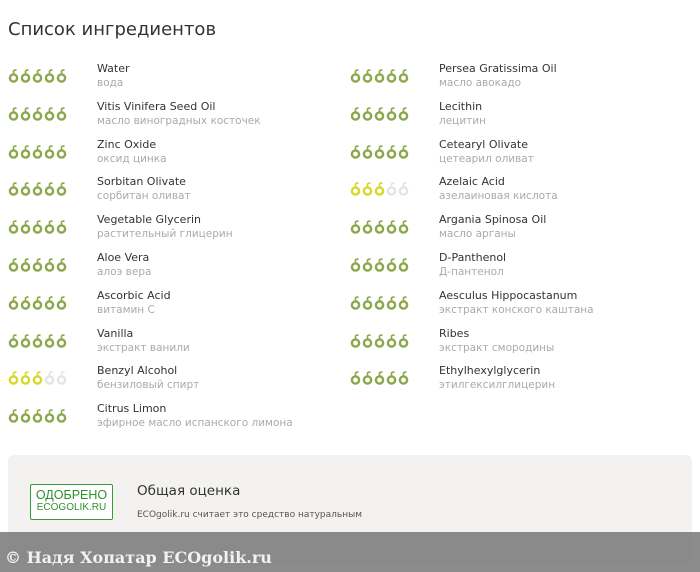 The width and height of the screenshot is (700, 572). What do you see at coordinates (486, 158) in the screenshot?
I see `ingredient-translation: цетеарил оливат` at bounding box center [486, 158].